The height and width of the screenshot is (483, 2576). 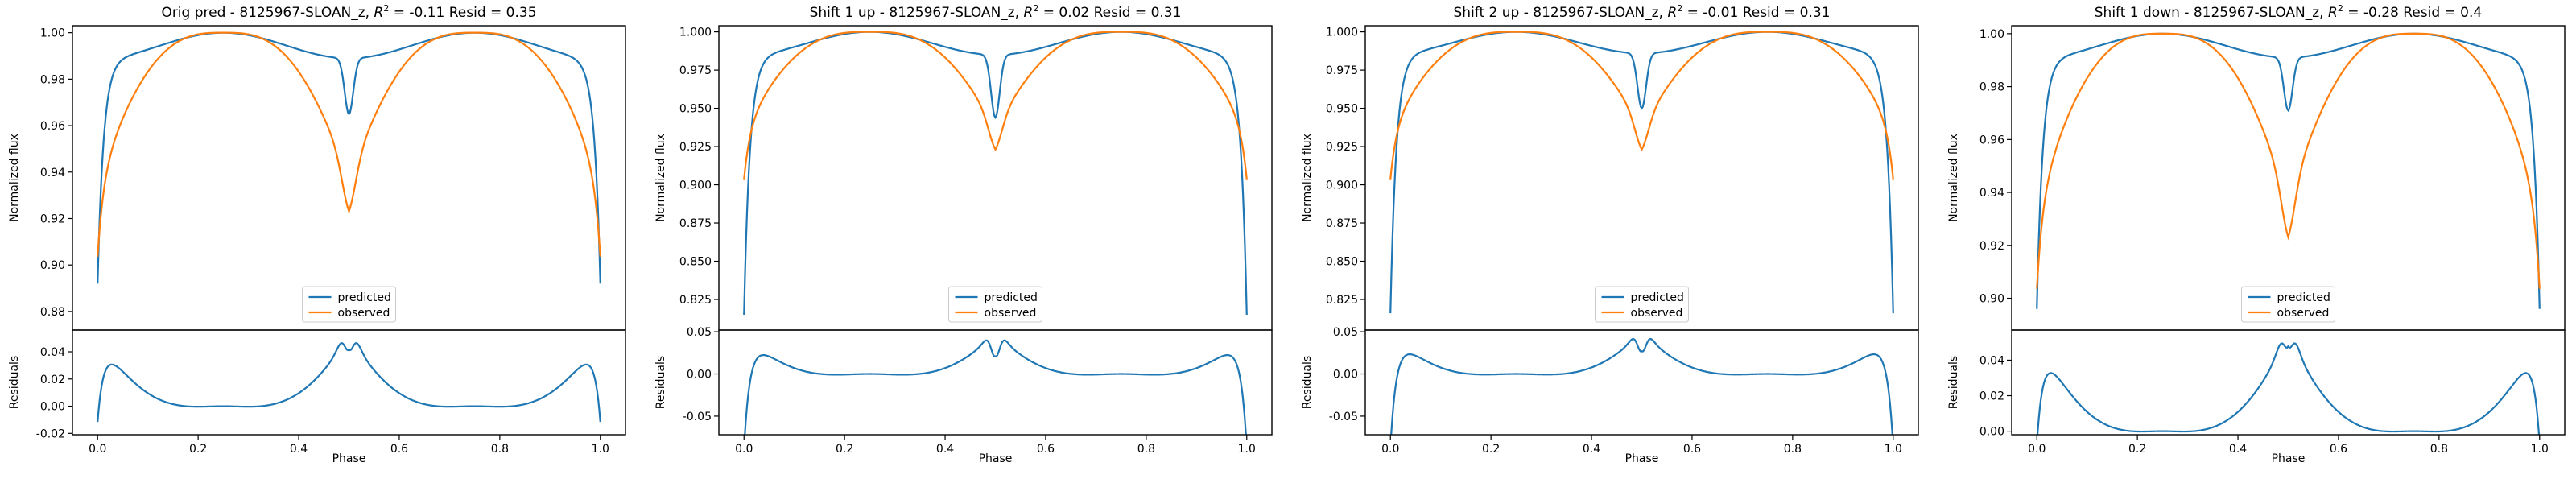 What do you see at coordinates (1342, 109) in the screenshot?
I see `y-tick-label: 0.950` at bounding box center [1342, 109].